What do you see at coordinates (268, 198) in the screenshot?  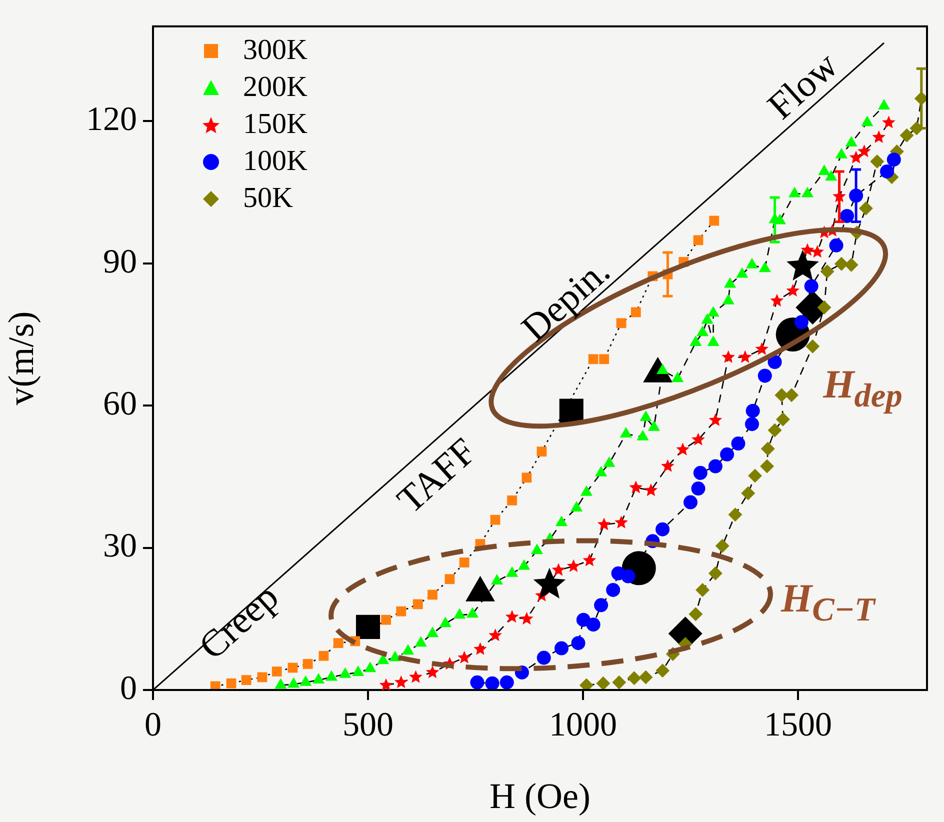 I see `legend-label: 50K` at bounding box center [268, 198].